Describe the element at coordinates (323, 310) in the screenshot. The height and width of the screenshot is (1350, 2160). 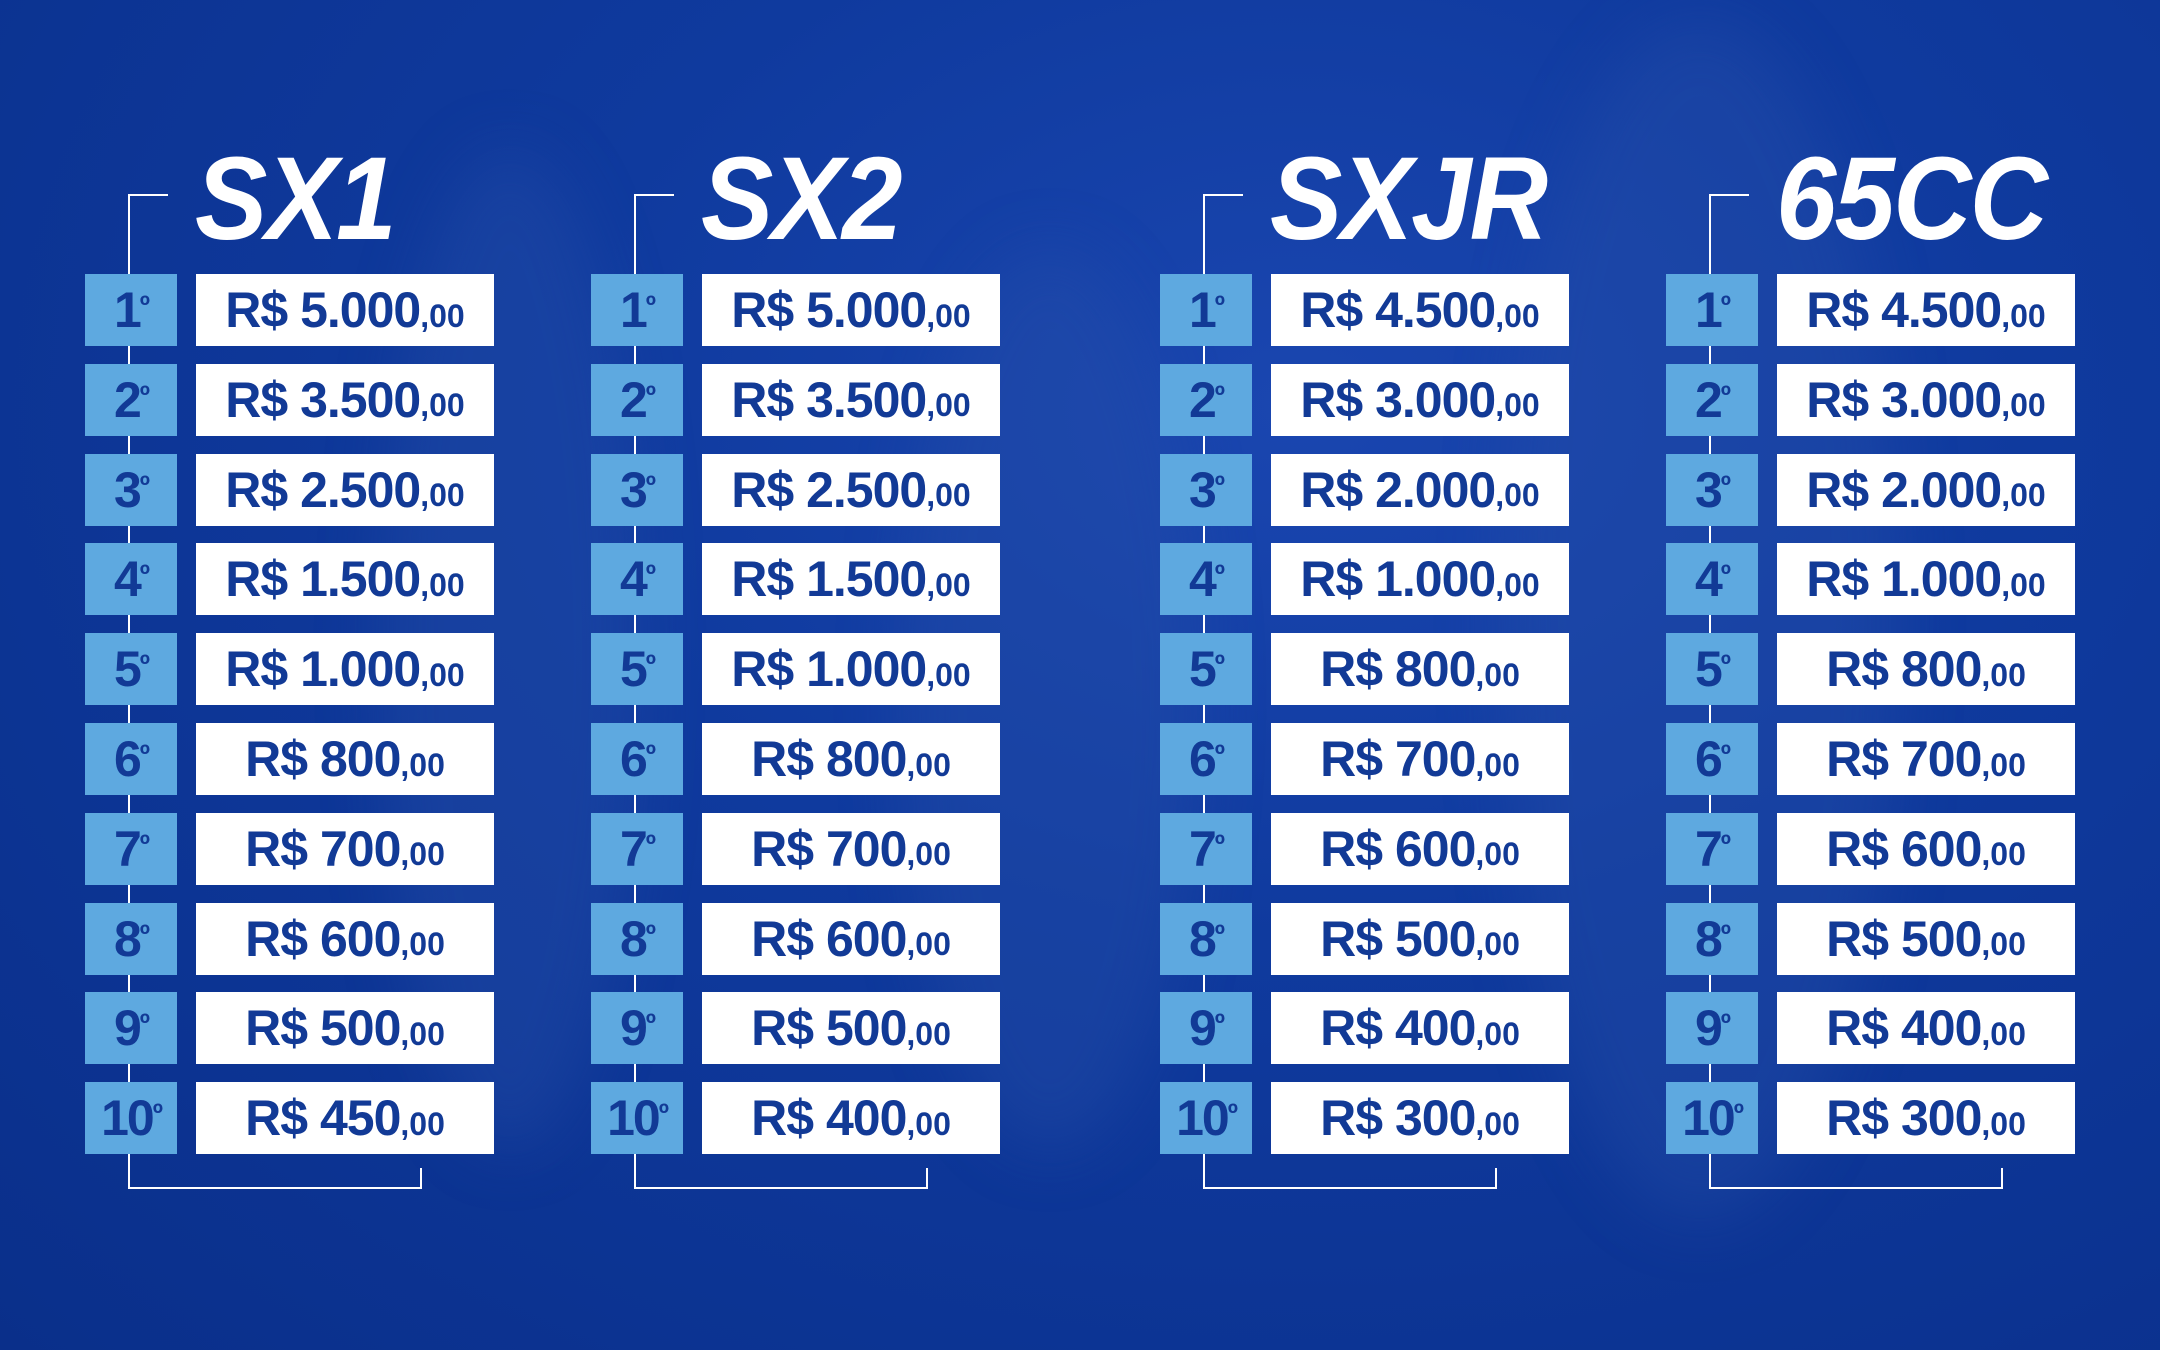
I see `prize-amount: R$ 5.000` at that location.